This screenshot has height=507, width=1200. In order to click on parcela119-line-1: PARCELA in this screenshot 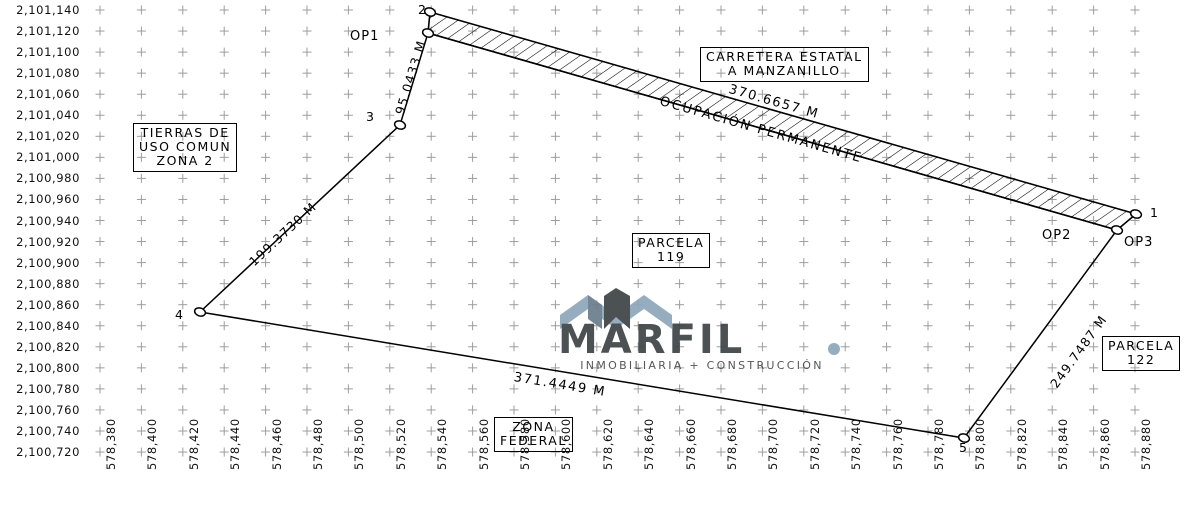, I will do `click(671, 242)`.